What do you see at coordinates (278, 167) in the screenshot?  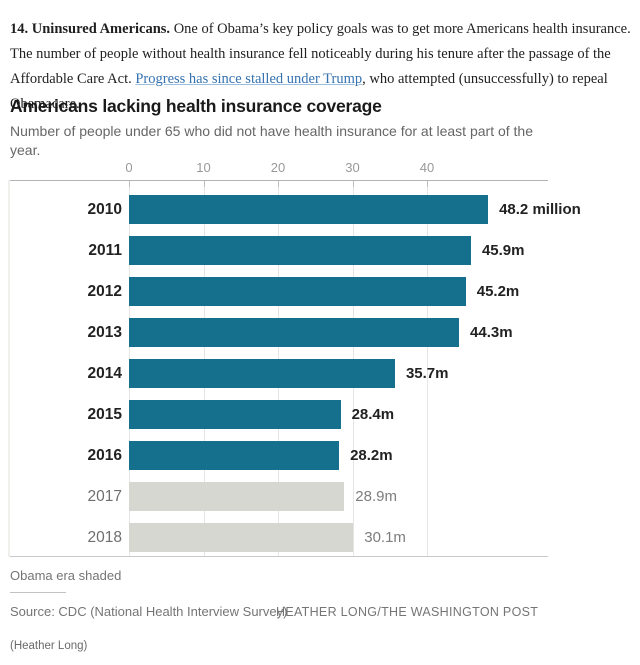 I see `axis-tick-label-20: 20` at bounding box center [278, 167].